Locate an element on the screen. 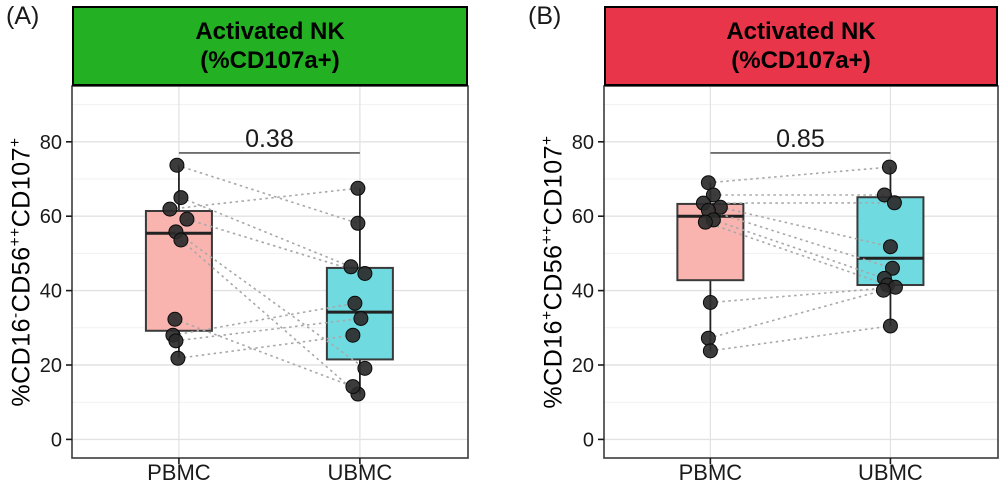 The height and width of the screenshot is (484, 1000). panel-a-label: (A) is located at coordinates (23, 16).